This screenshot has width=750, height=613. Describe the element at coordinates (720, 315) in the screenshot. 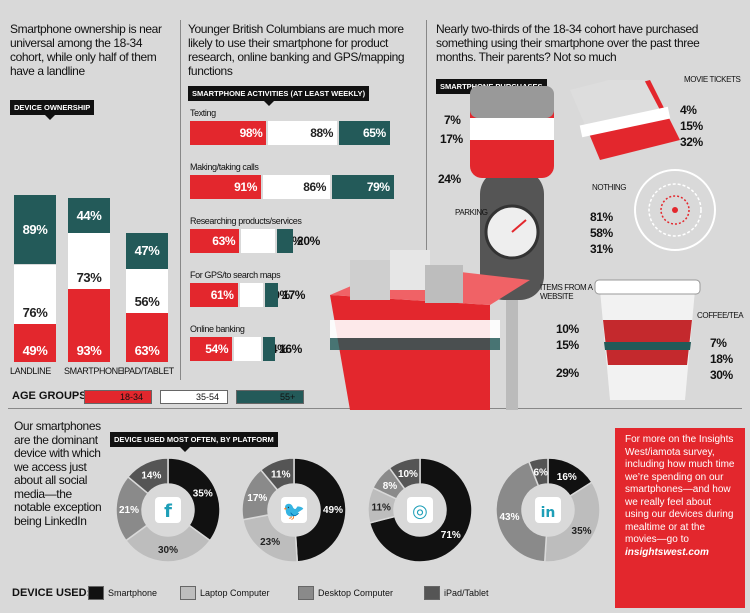

I see `purchase-category-coffee: COFFEE/TEA` at that location.